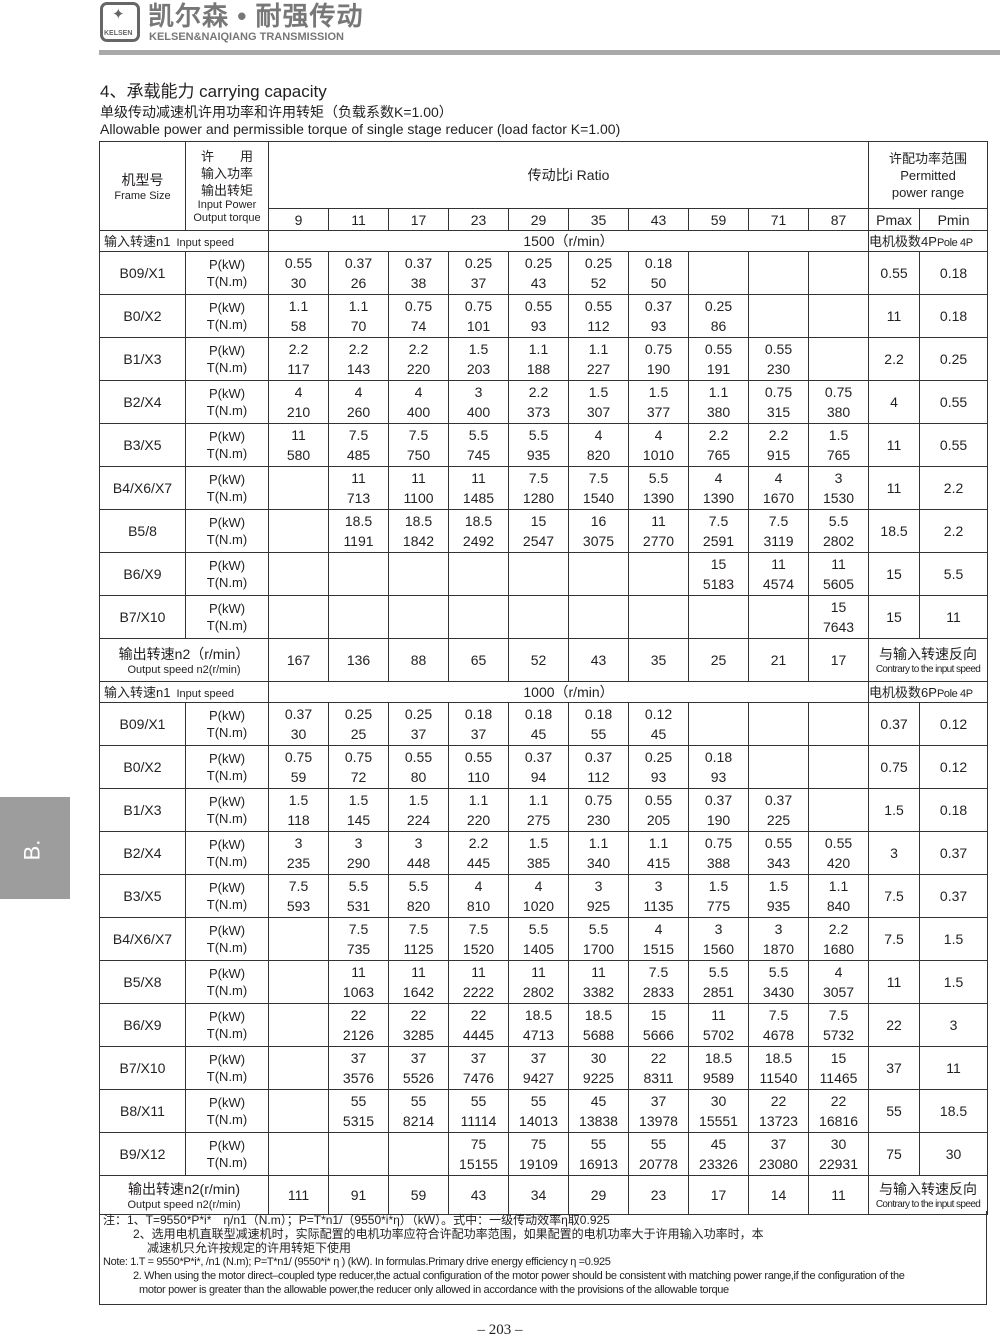 This screenshot has width=1000, height=1340. Describe the element at coordinates (538, 757) in the screenshot. I see `power-value: 0.37` at that location.